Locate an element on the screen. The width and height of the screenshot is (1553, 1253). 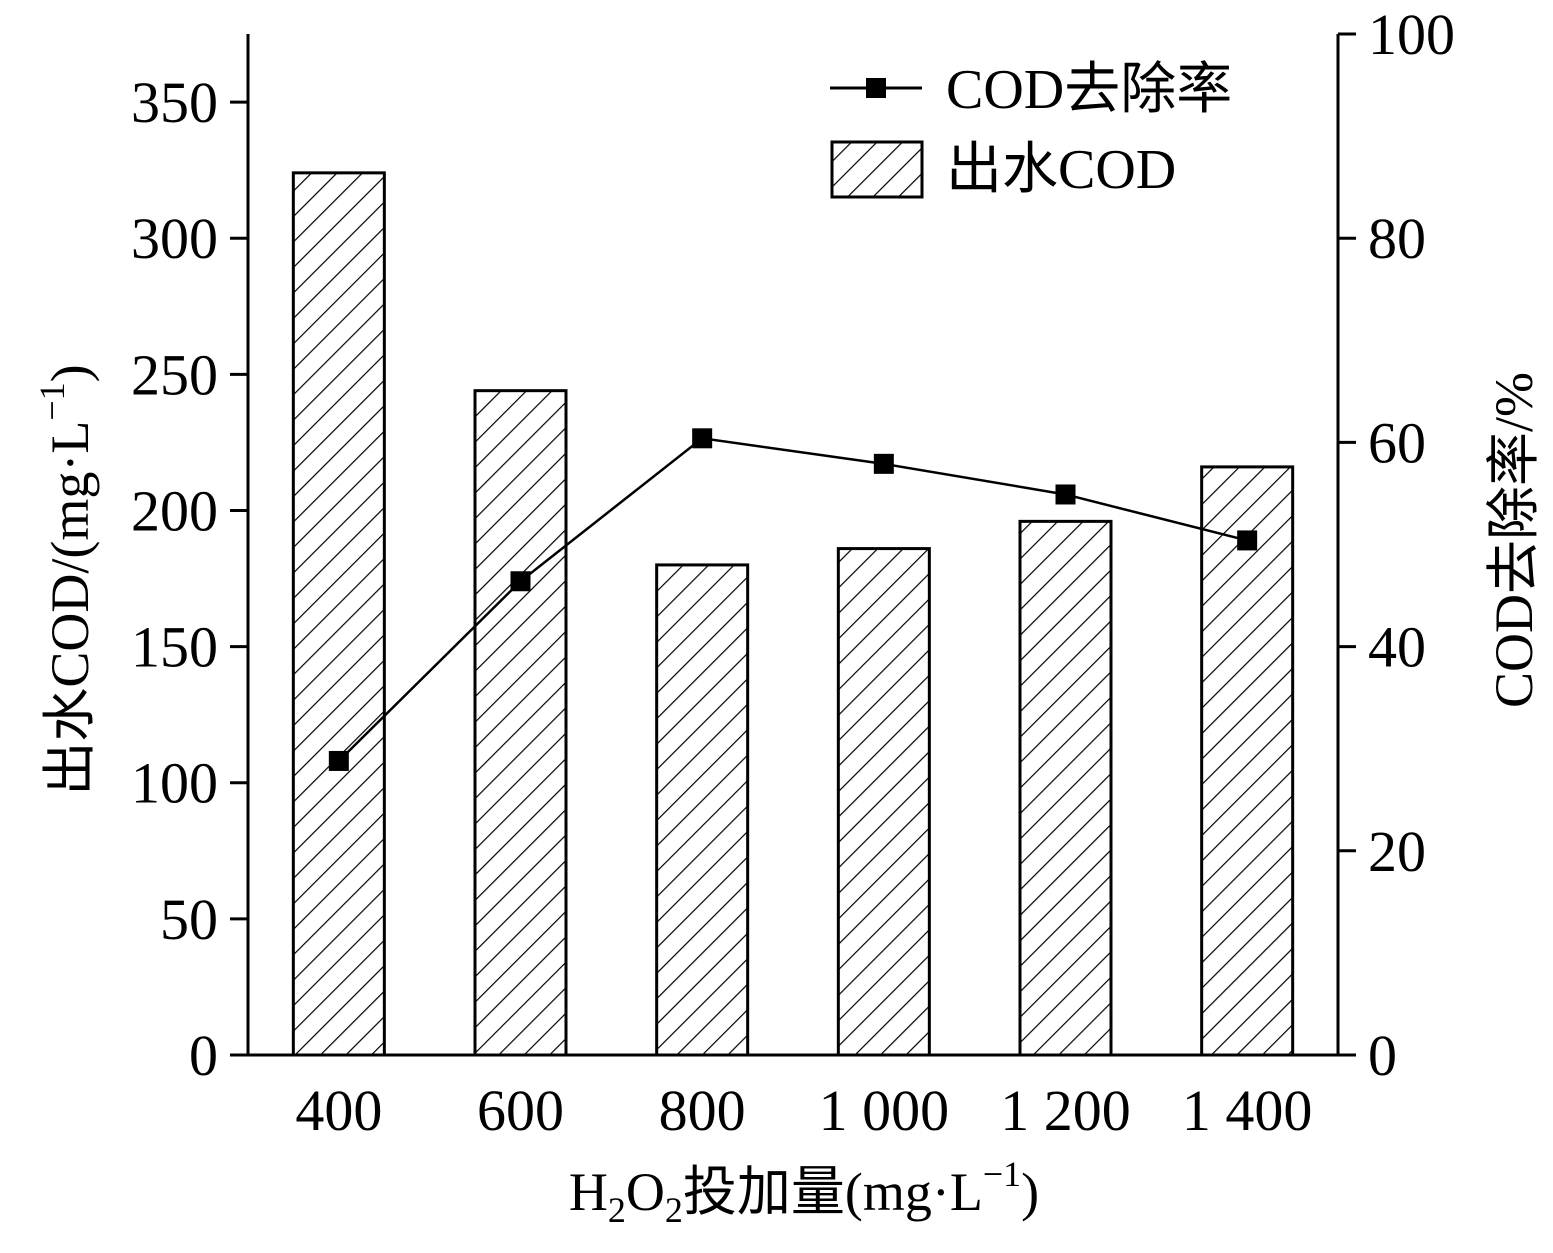
x-tick-label-3: 1 000 is located at coordinates (884, 1110).